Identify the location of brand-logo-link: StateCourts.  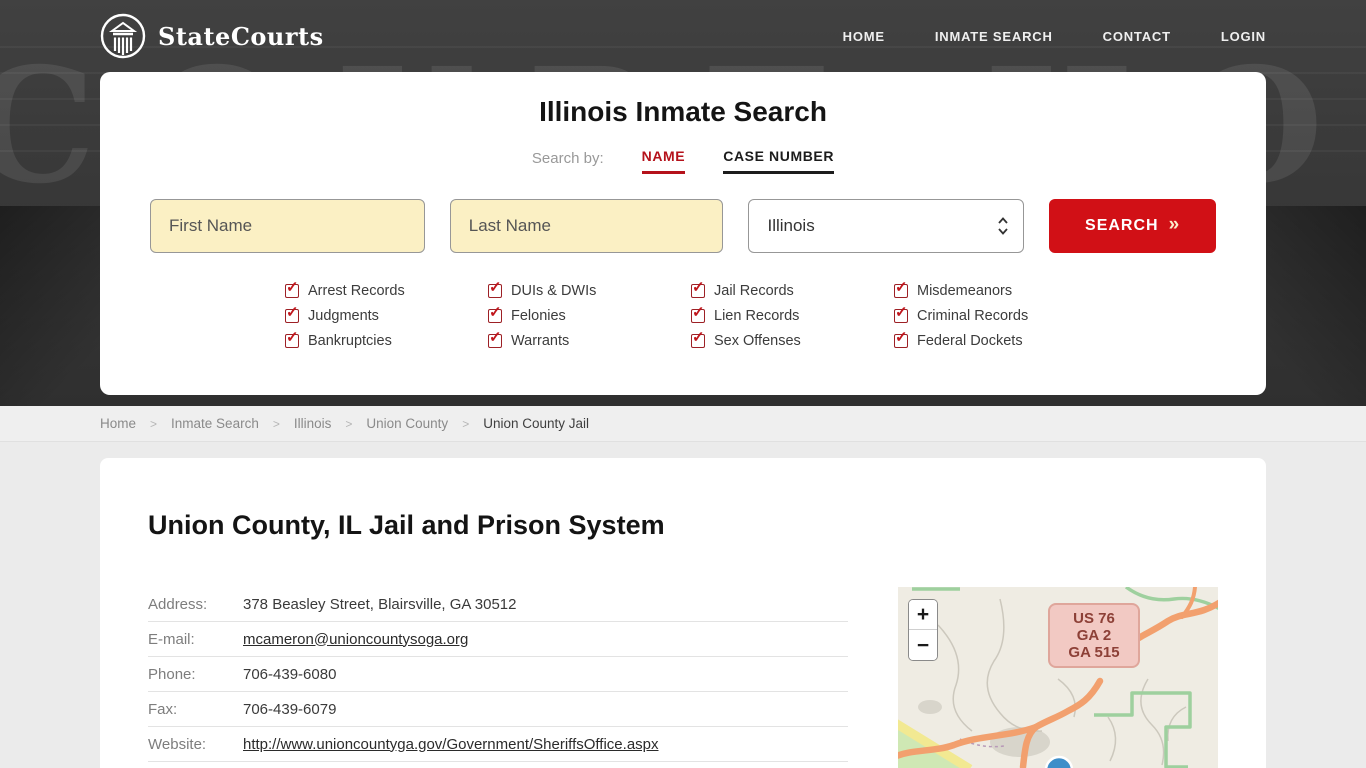
(212, 36).